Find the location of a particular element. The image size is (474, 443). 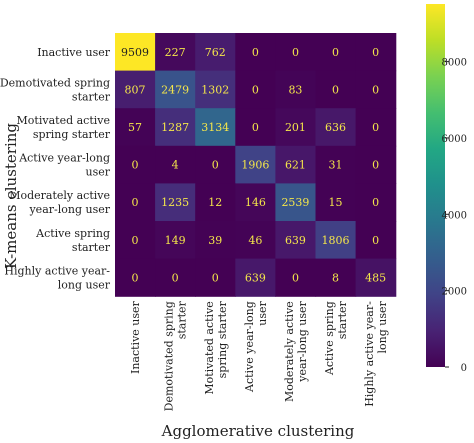

y-tick-label-2: Motivated active spring starter is located at coordinates (64, 127).